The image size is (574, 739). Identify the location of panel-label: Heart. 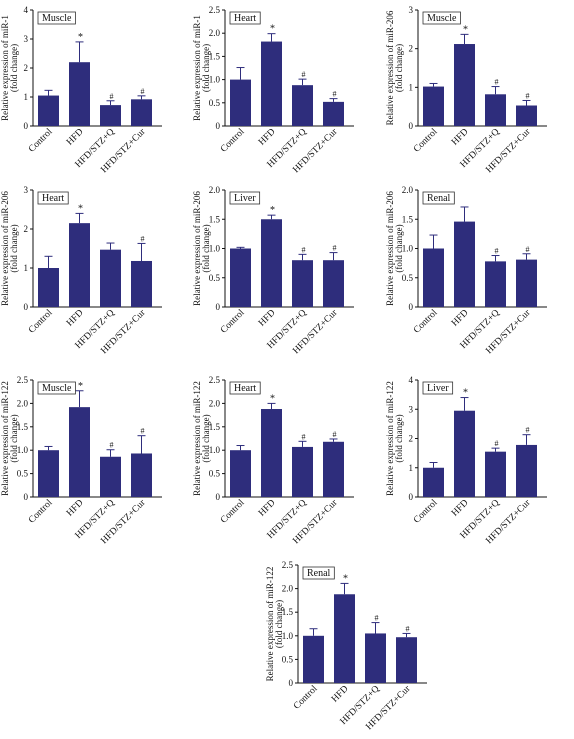
(245, 18).